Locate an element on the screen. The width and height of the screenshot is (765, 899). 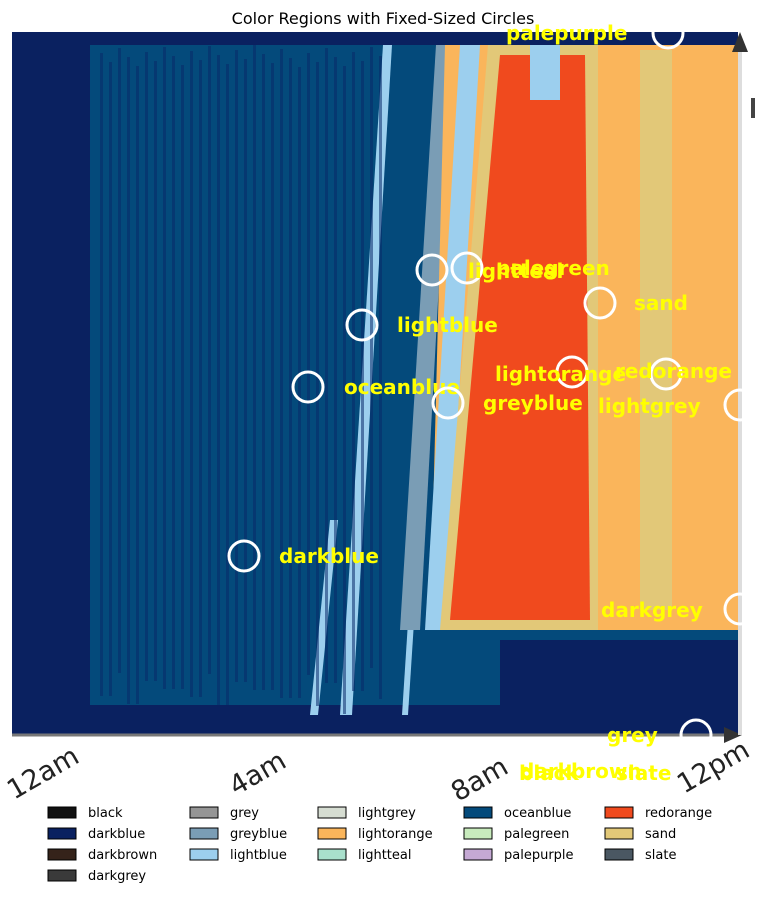
region-label-sand: sand is located at coordinates (661, 303).